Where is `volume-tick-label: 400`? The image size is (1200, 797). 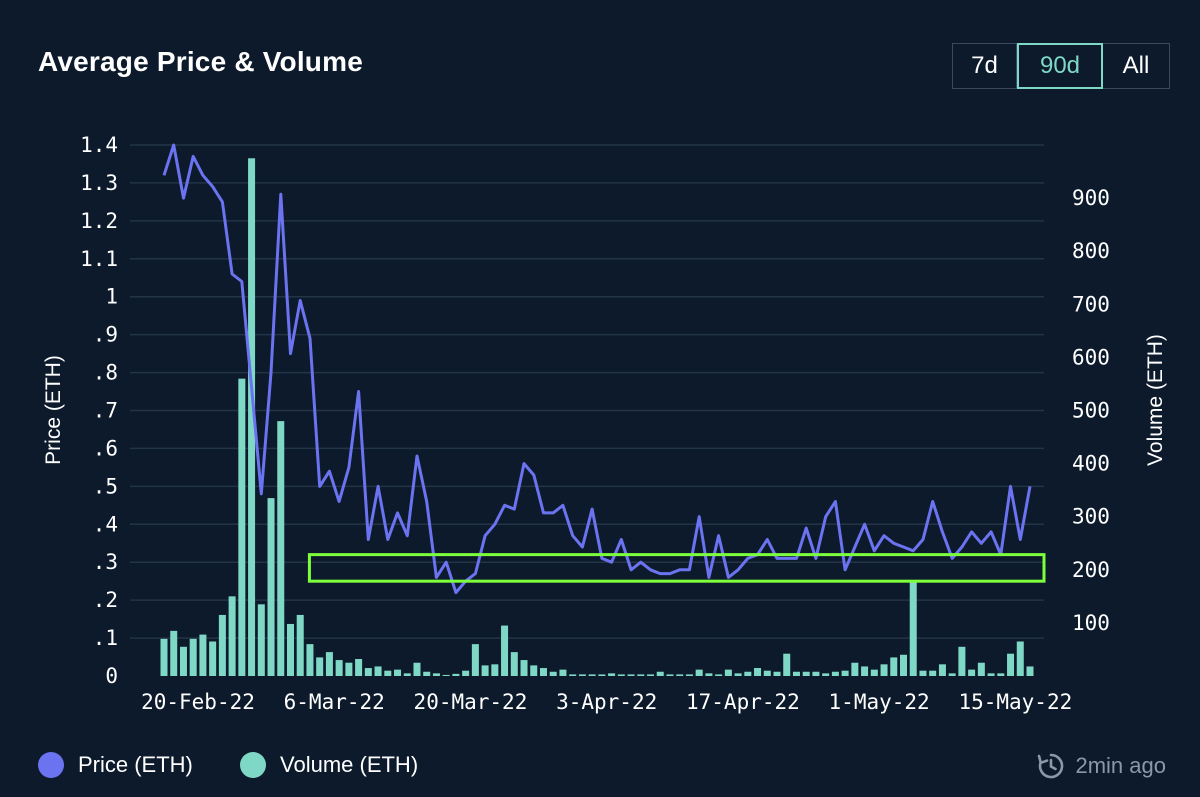
volume-tick-label: 400 is located at coordinates (1091, 464).